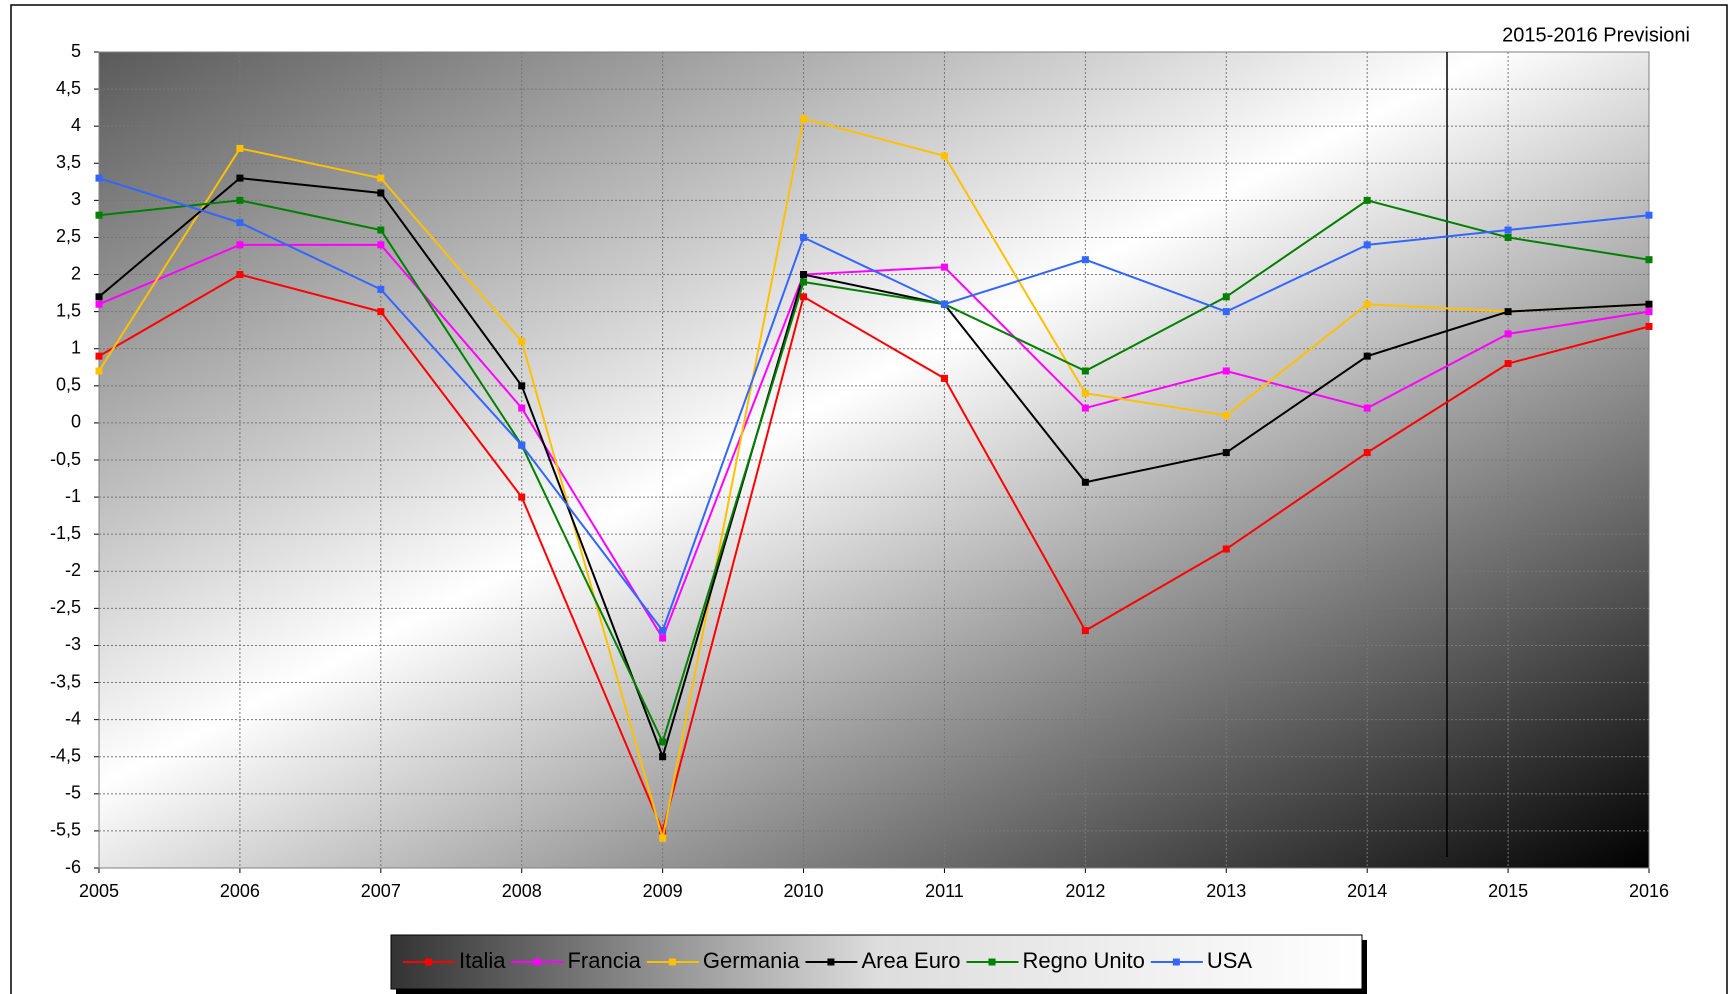 Image resolution: width=1729 pixels, height=994 pixels. What do you see at coordinates (1367, 891) in the screenshot?
I see `x-tick-label: 2014` at bounding box center [1367, 891].